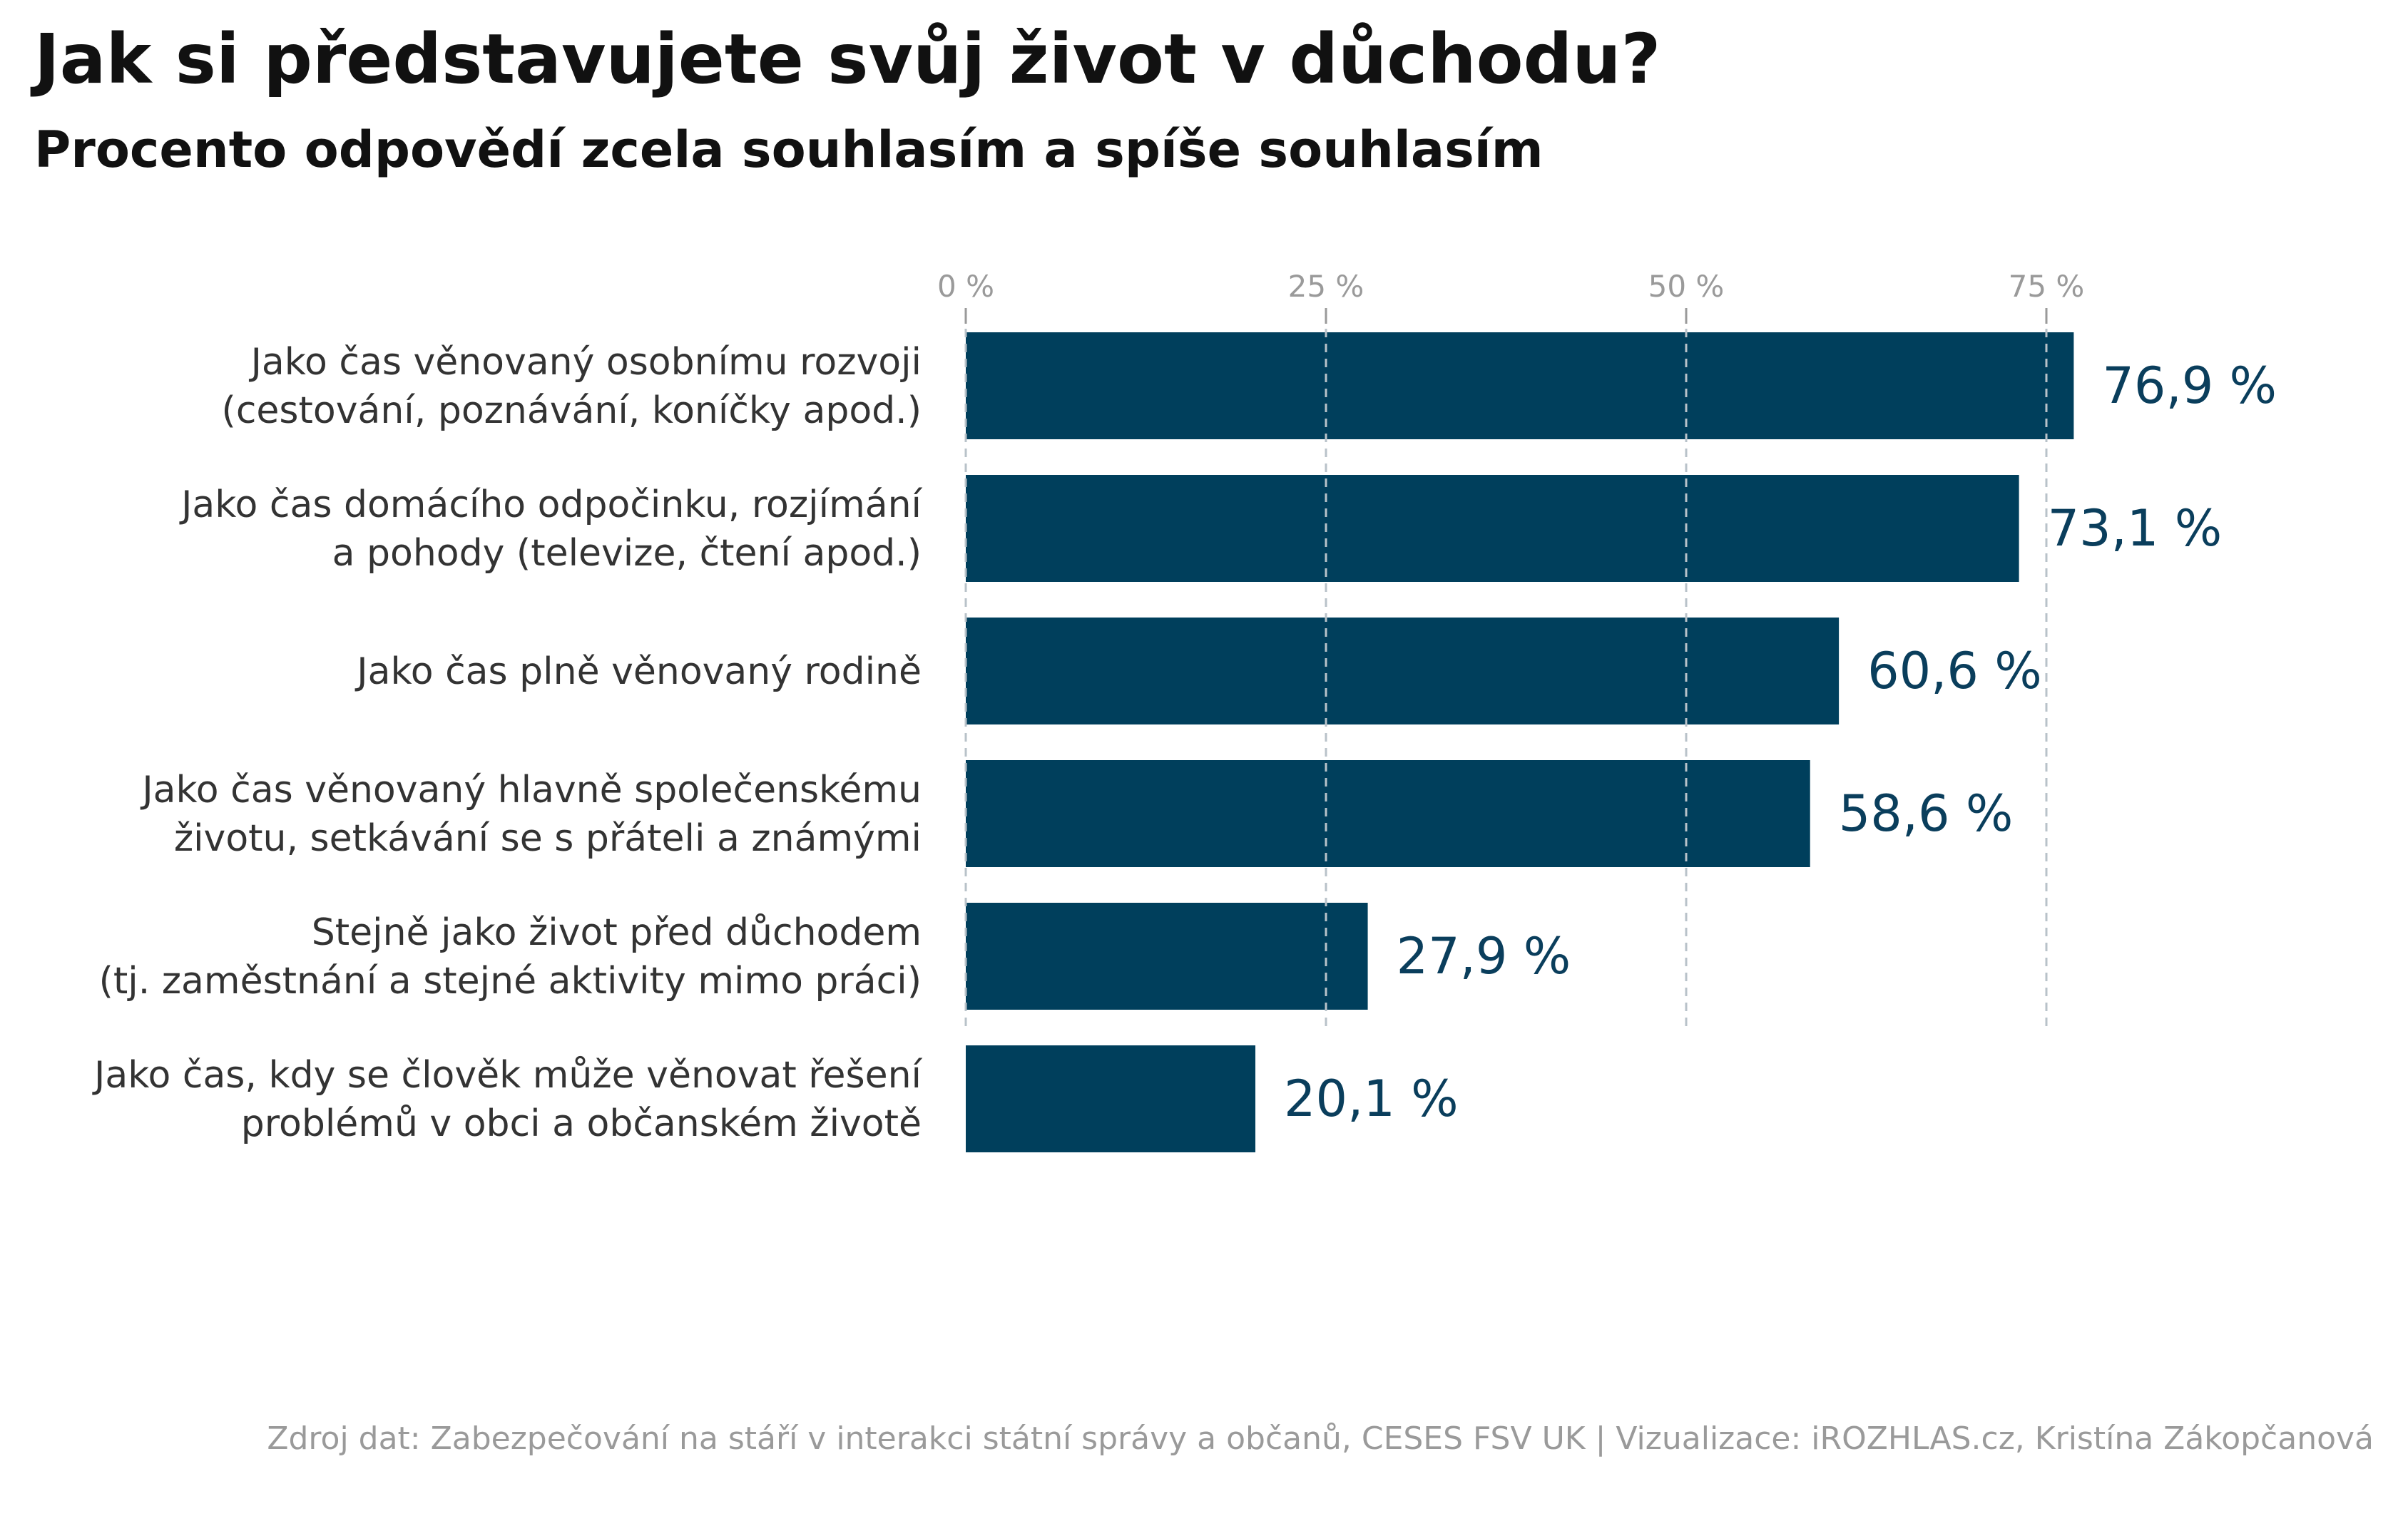 The image size is (2408, 1516). What do you see at coordinates (2189, 386) in the screenshot?
I see `value-label: 76,9 %` at bounding box center [2189, 386].